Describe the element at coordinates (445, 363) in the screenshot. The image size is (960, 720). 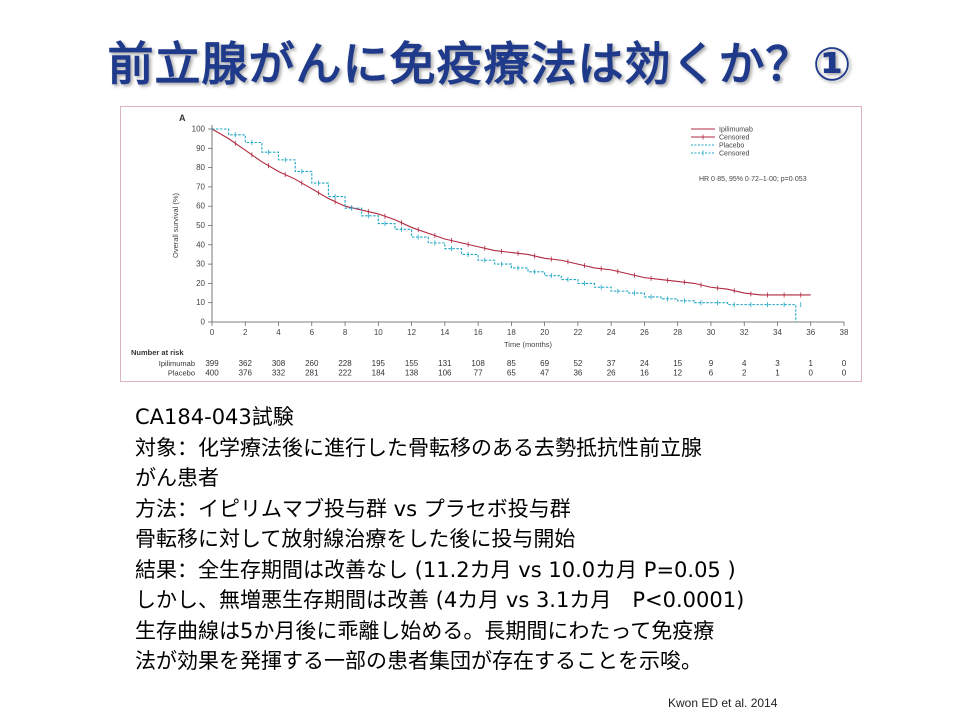
I see `risk-count: 131` at that location.